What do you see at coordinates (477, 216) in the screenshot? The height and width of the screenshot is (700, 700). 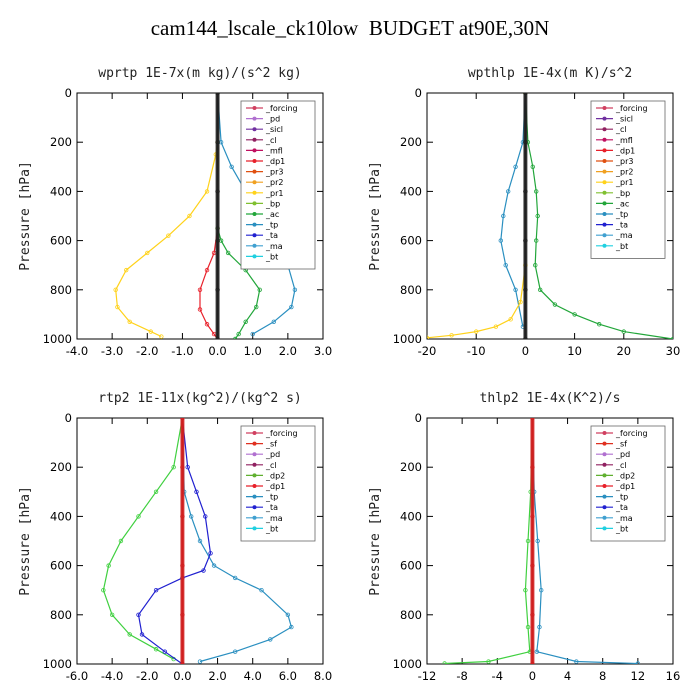 I see `series-line-pr1` at bounding box center [477, 216].